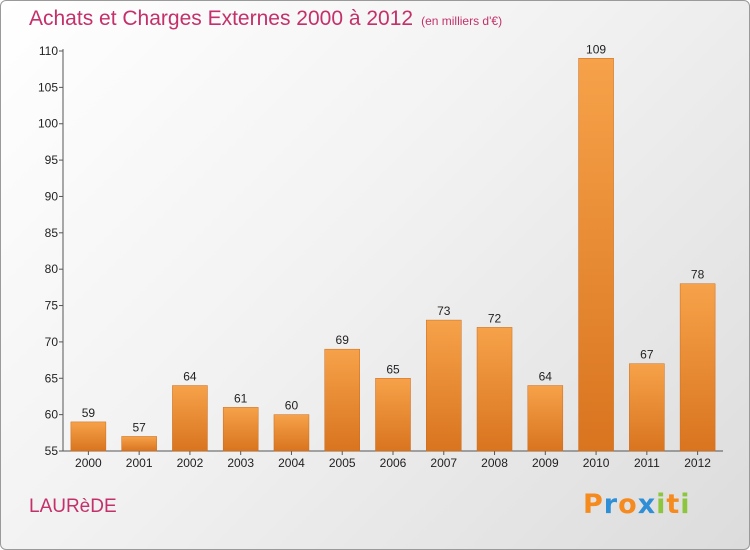 This screenshot has height=550, width=750. What do you see at coordinates (596, 463) in the screenshot?
I see `x-tick-label: 2010` at bounding box center [596, 463].